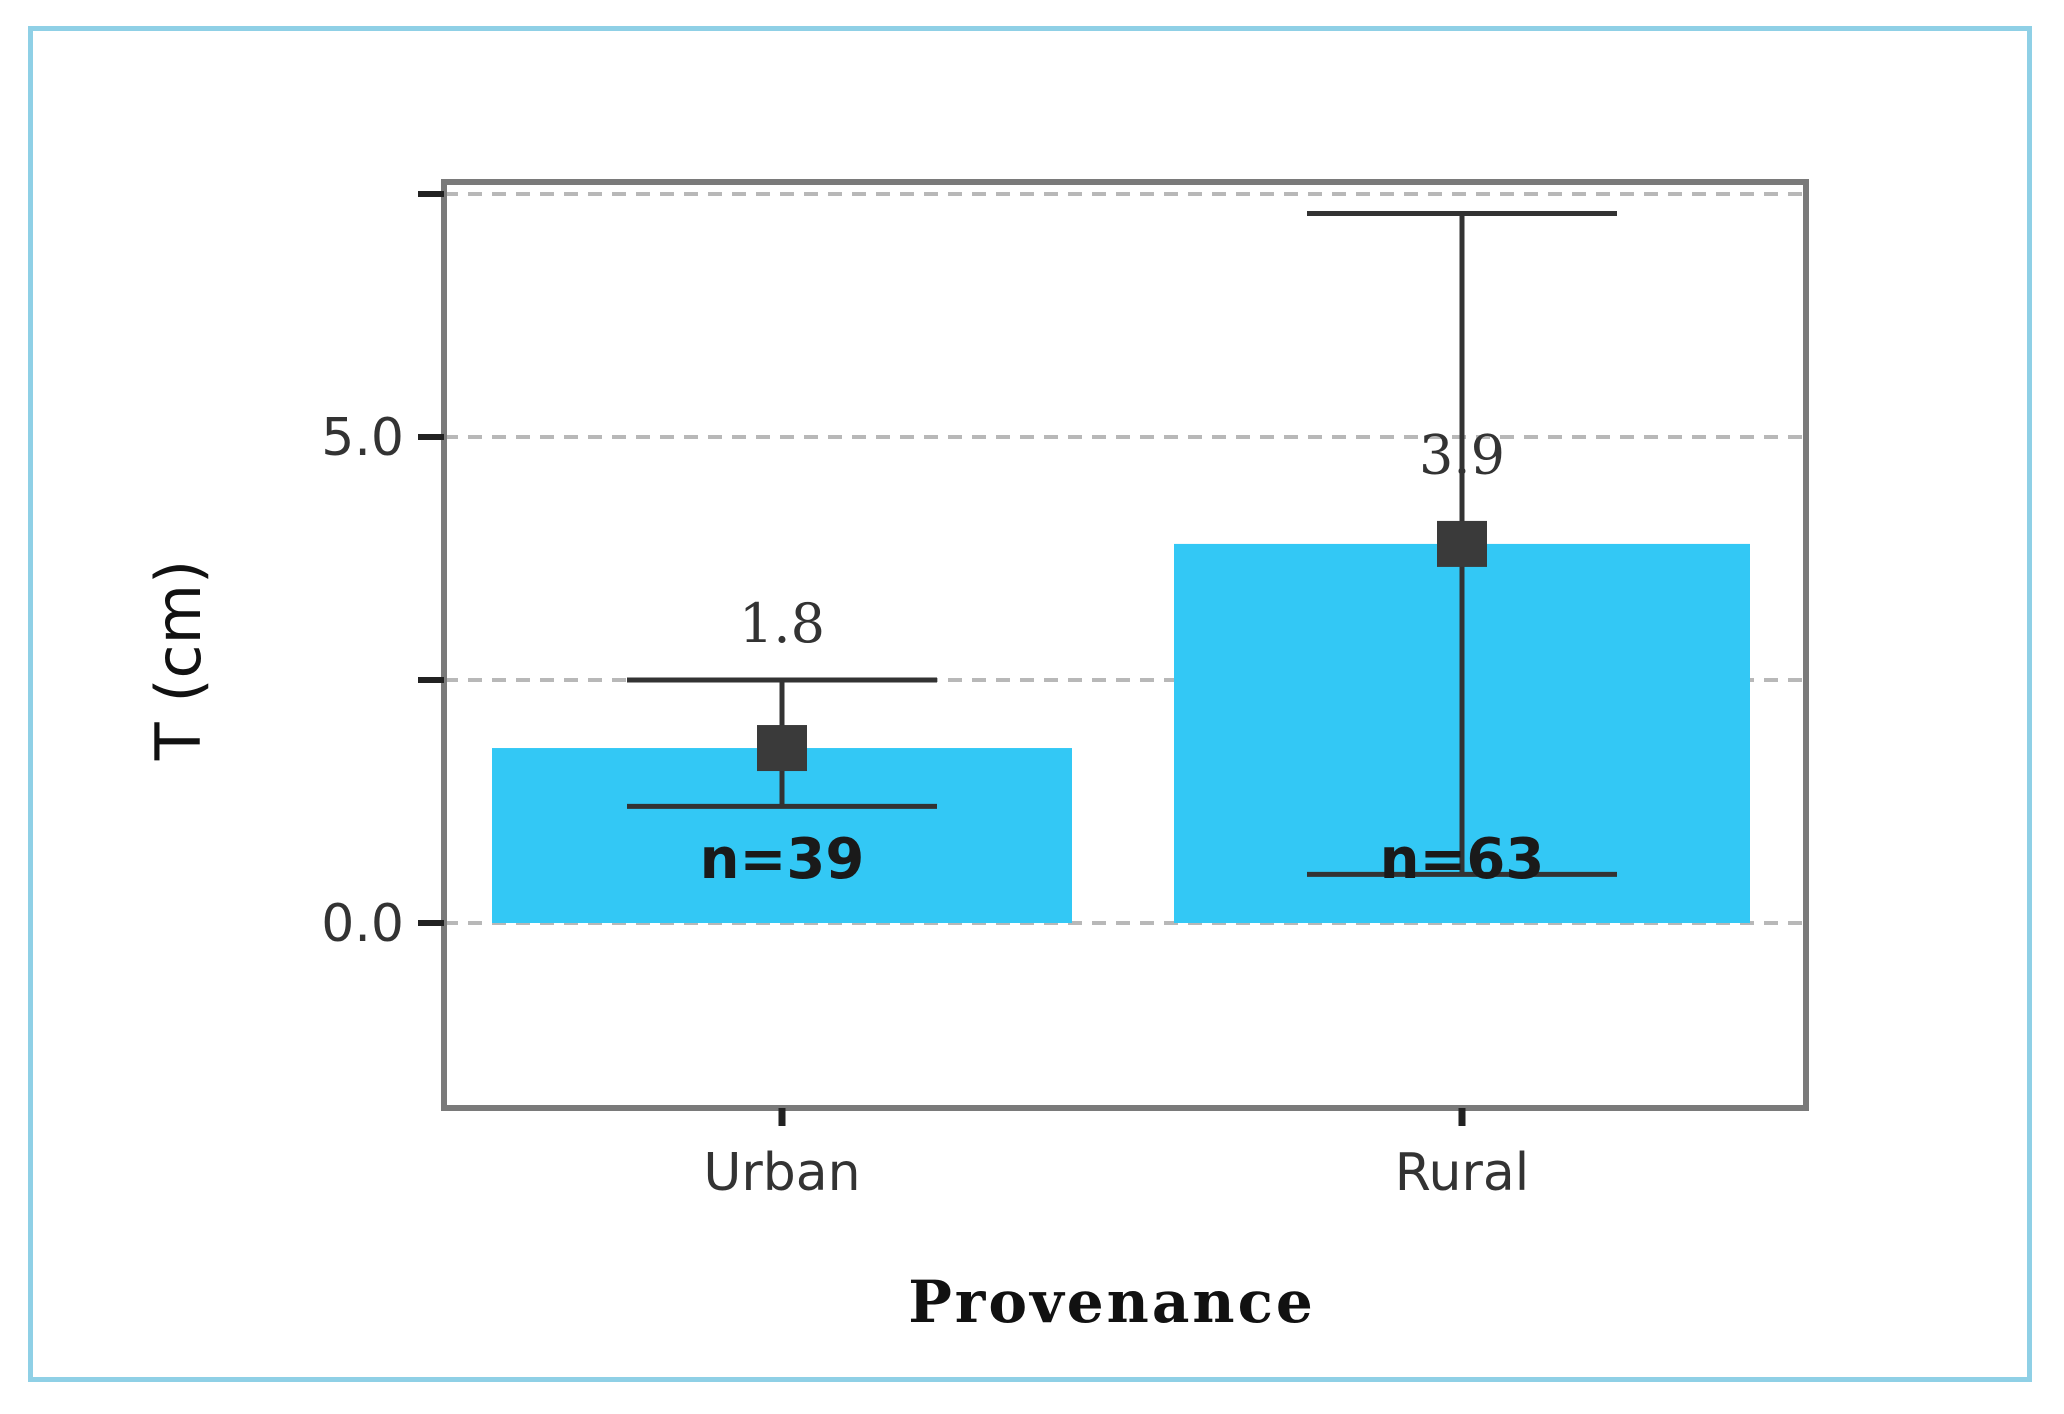  I want to click on y-tick-label: 5.0, so click(362, 438).